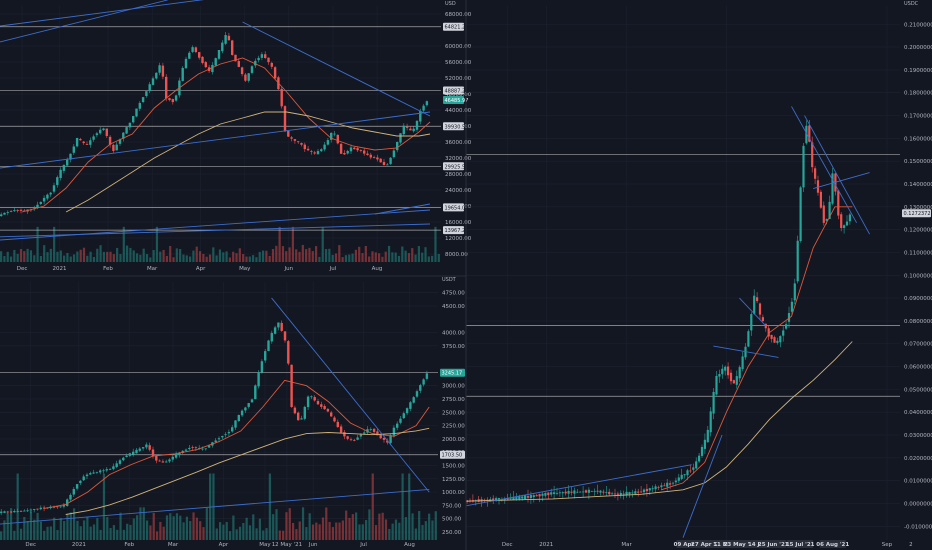 The image size is (932, 550). What do you see at coordinates (453, 294) in the screenshot?
I see `y-tick-label: 4750.00` at bounding box center [453, 294].